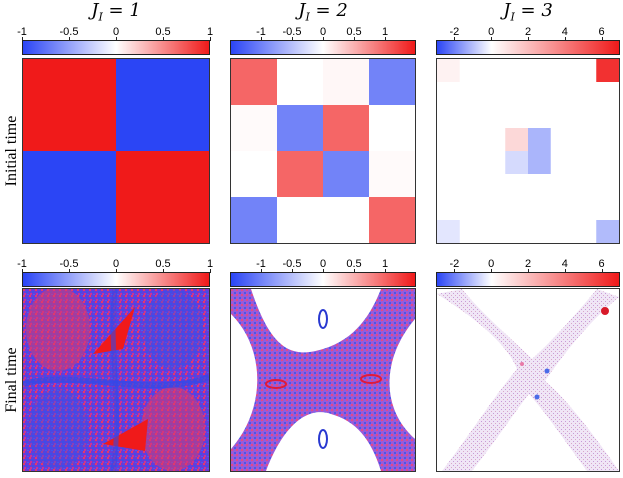 The width and height of the screenshot is (623, 478). I want to click on column-title-j2: JI = 2, so click(323, 12).